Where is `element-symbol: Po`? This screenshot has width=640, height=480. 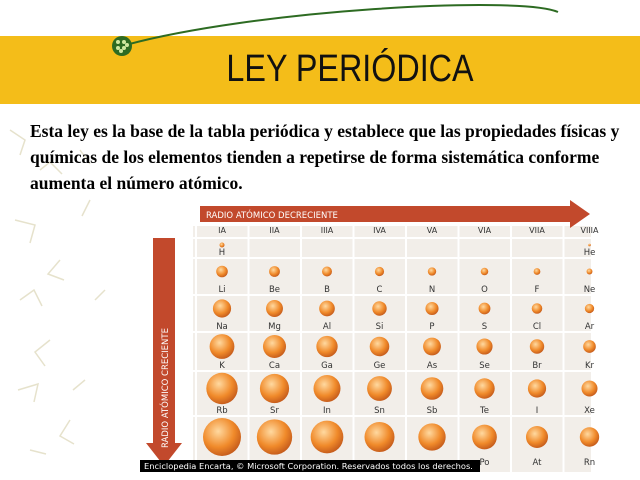
element-symbol: Po is located at coordinates (484, 463).